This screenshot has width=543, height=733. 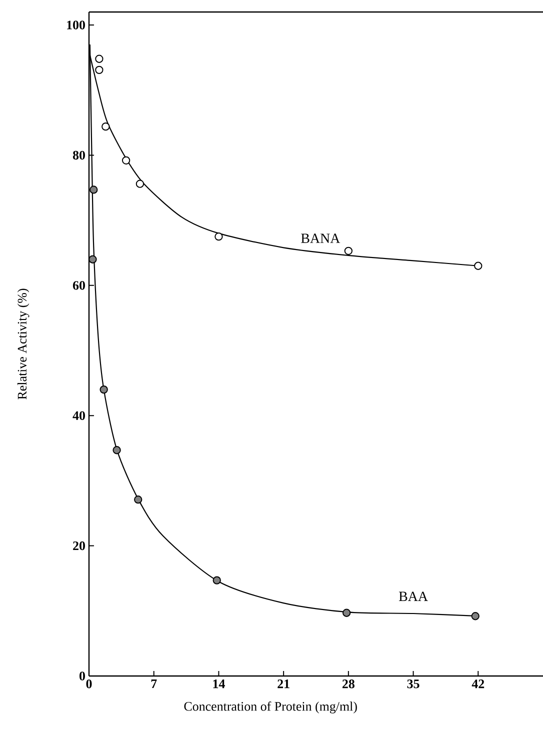 I want to click on y-tick-label: 20, so click(x=79, y=545).